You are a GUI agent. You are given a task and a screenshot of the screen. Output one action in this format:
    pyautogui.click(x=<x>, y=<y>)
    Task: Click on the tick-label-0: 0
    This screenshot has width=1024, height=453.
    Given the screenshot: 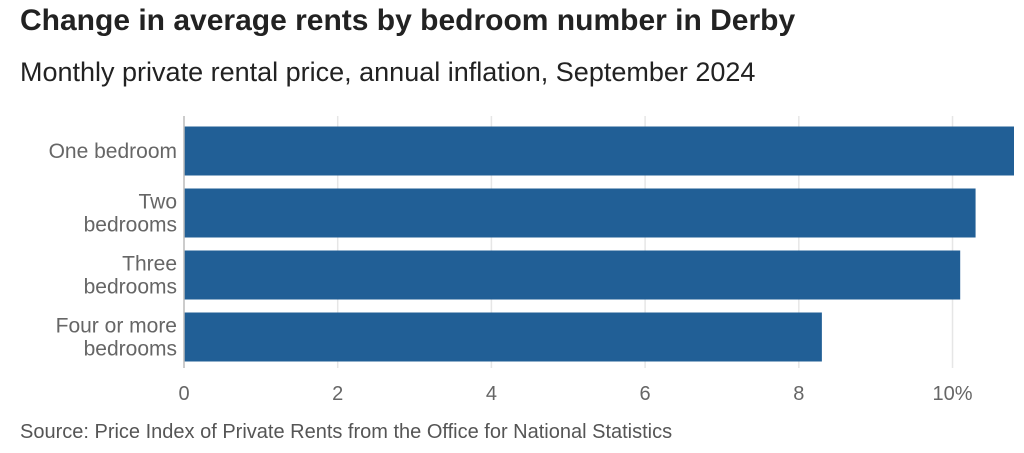 What is the action you would take?
    pyautogui.click(x=183, y=394)
    